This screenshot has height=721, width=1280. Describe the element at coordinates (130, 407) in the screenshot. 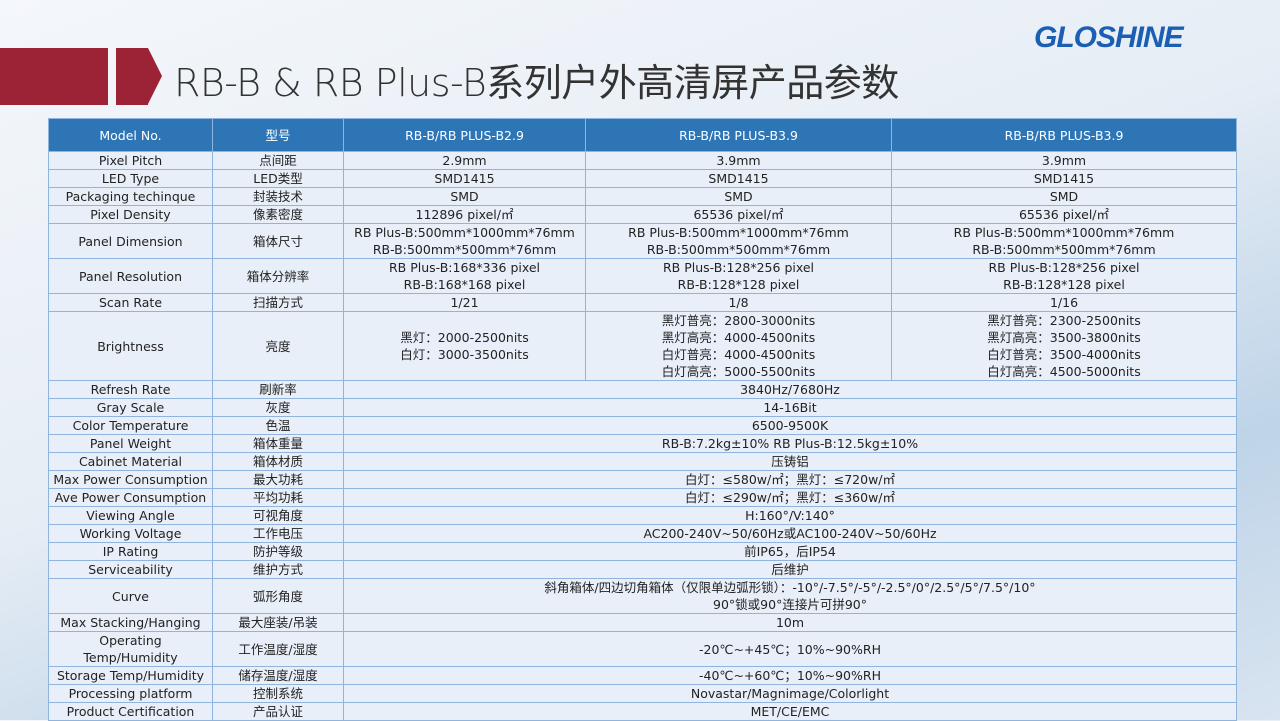

I see `spec-name-en: Gray Scale` at that location.